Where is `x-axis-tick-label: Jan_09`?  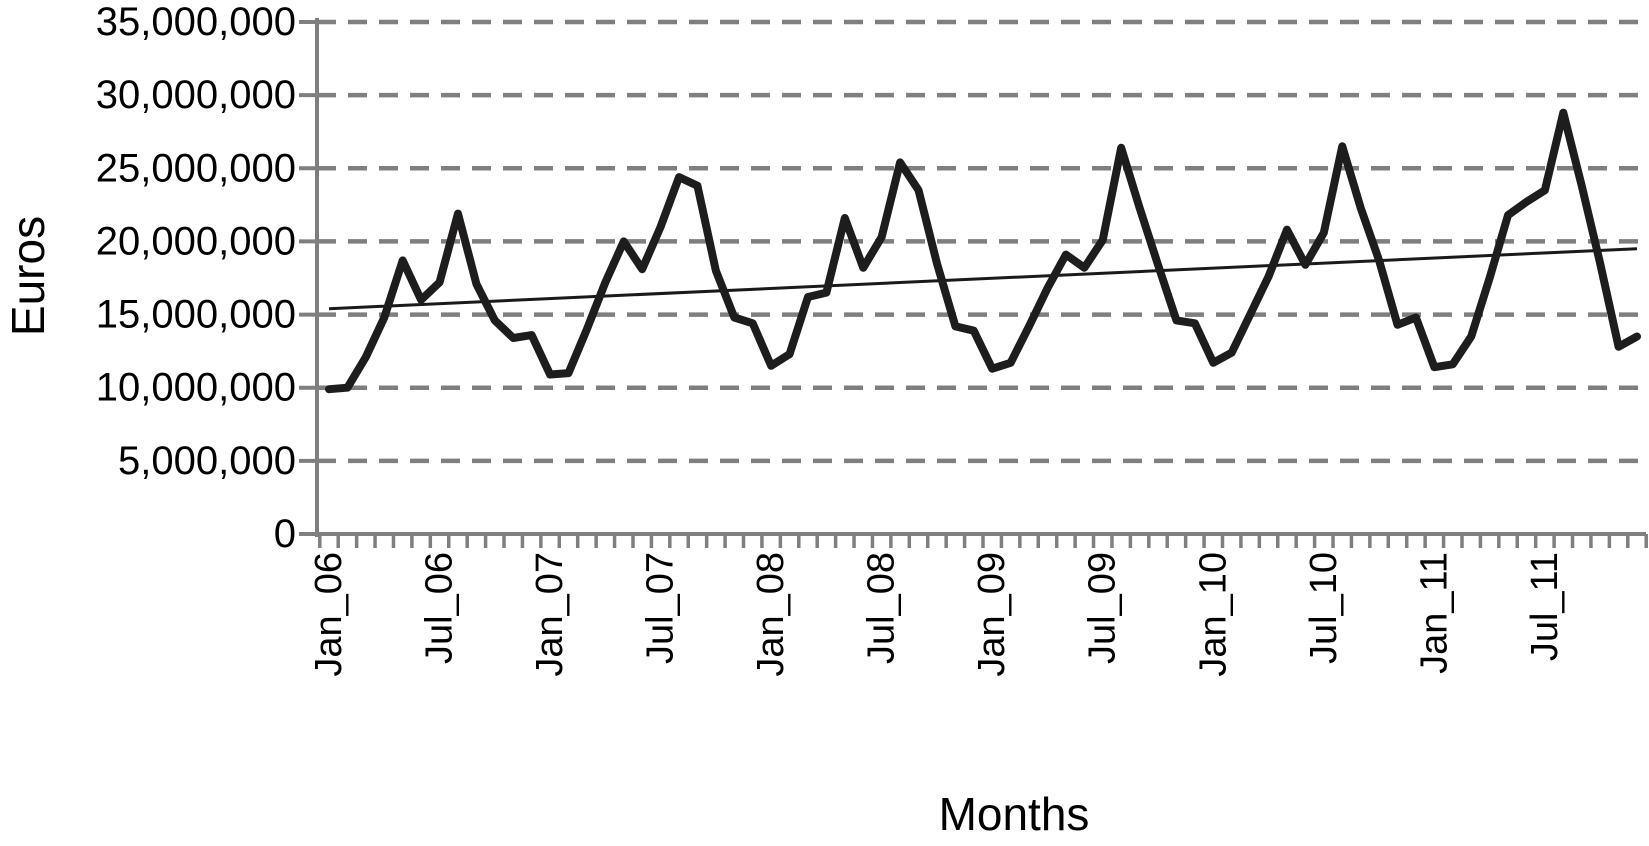
x-axis-tick-label: Jan_09 is located at coordinates (992, 614).